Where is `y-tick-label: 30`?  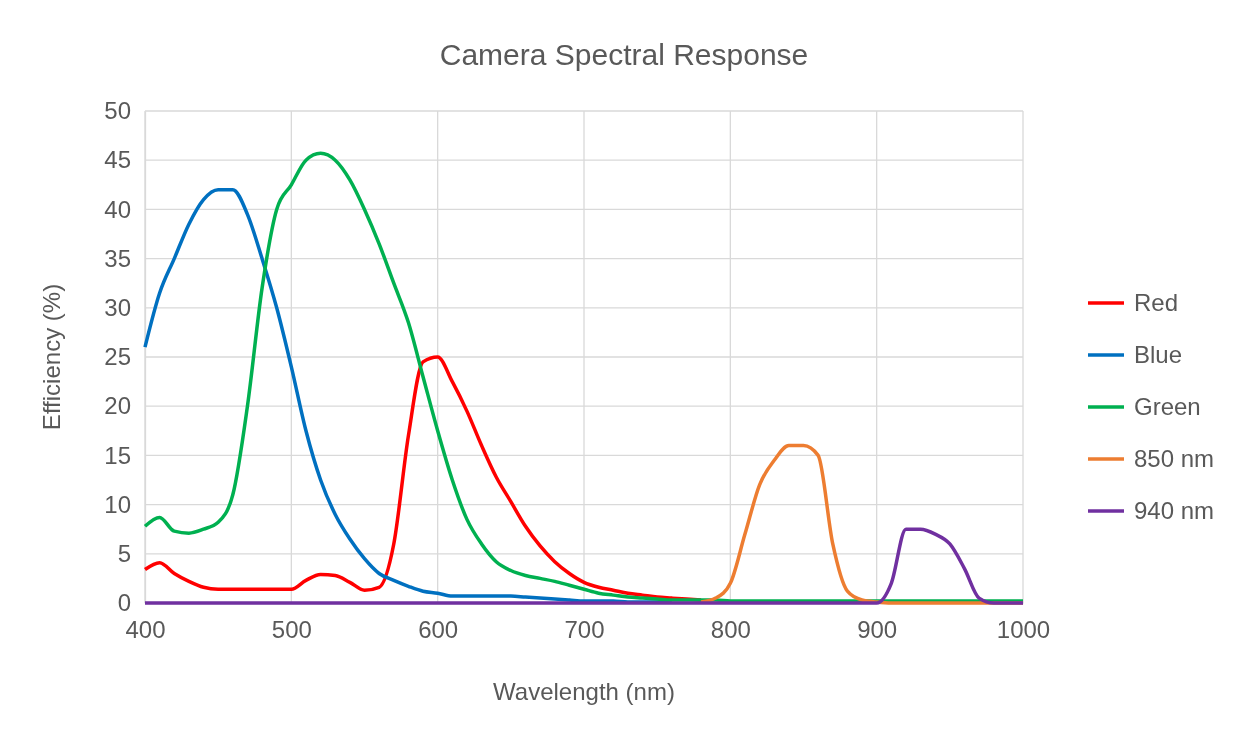 y-tick-label: 30 is located at coordinates (117, 307).